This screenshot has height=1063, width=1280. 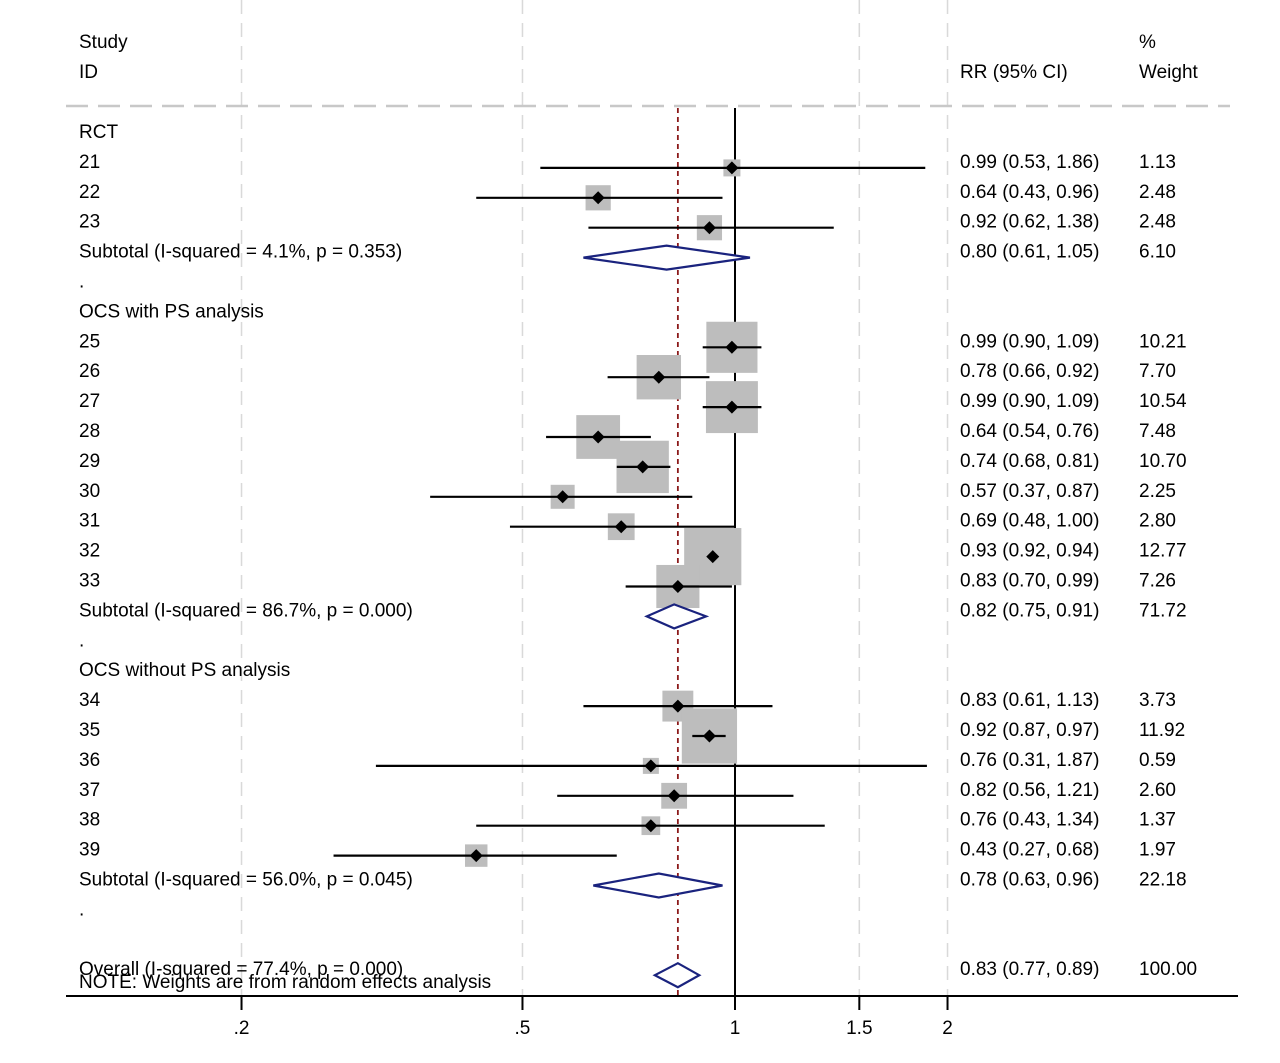 What do you see at coordinates (1163, 461) in the screenshot?
I see `weight-text-29: 10.70` at bounding box center [1163, 461].